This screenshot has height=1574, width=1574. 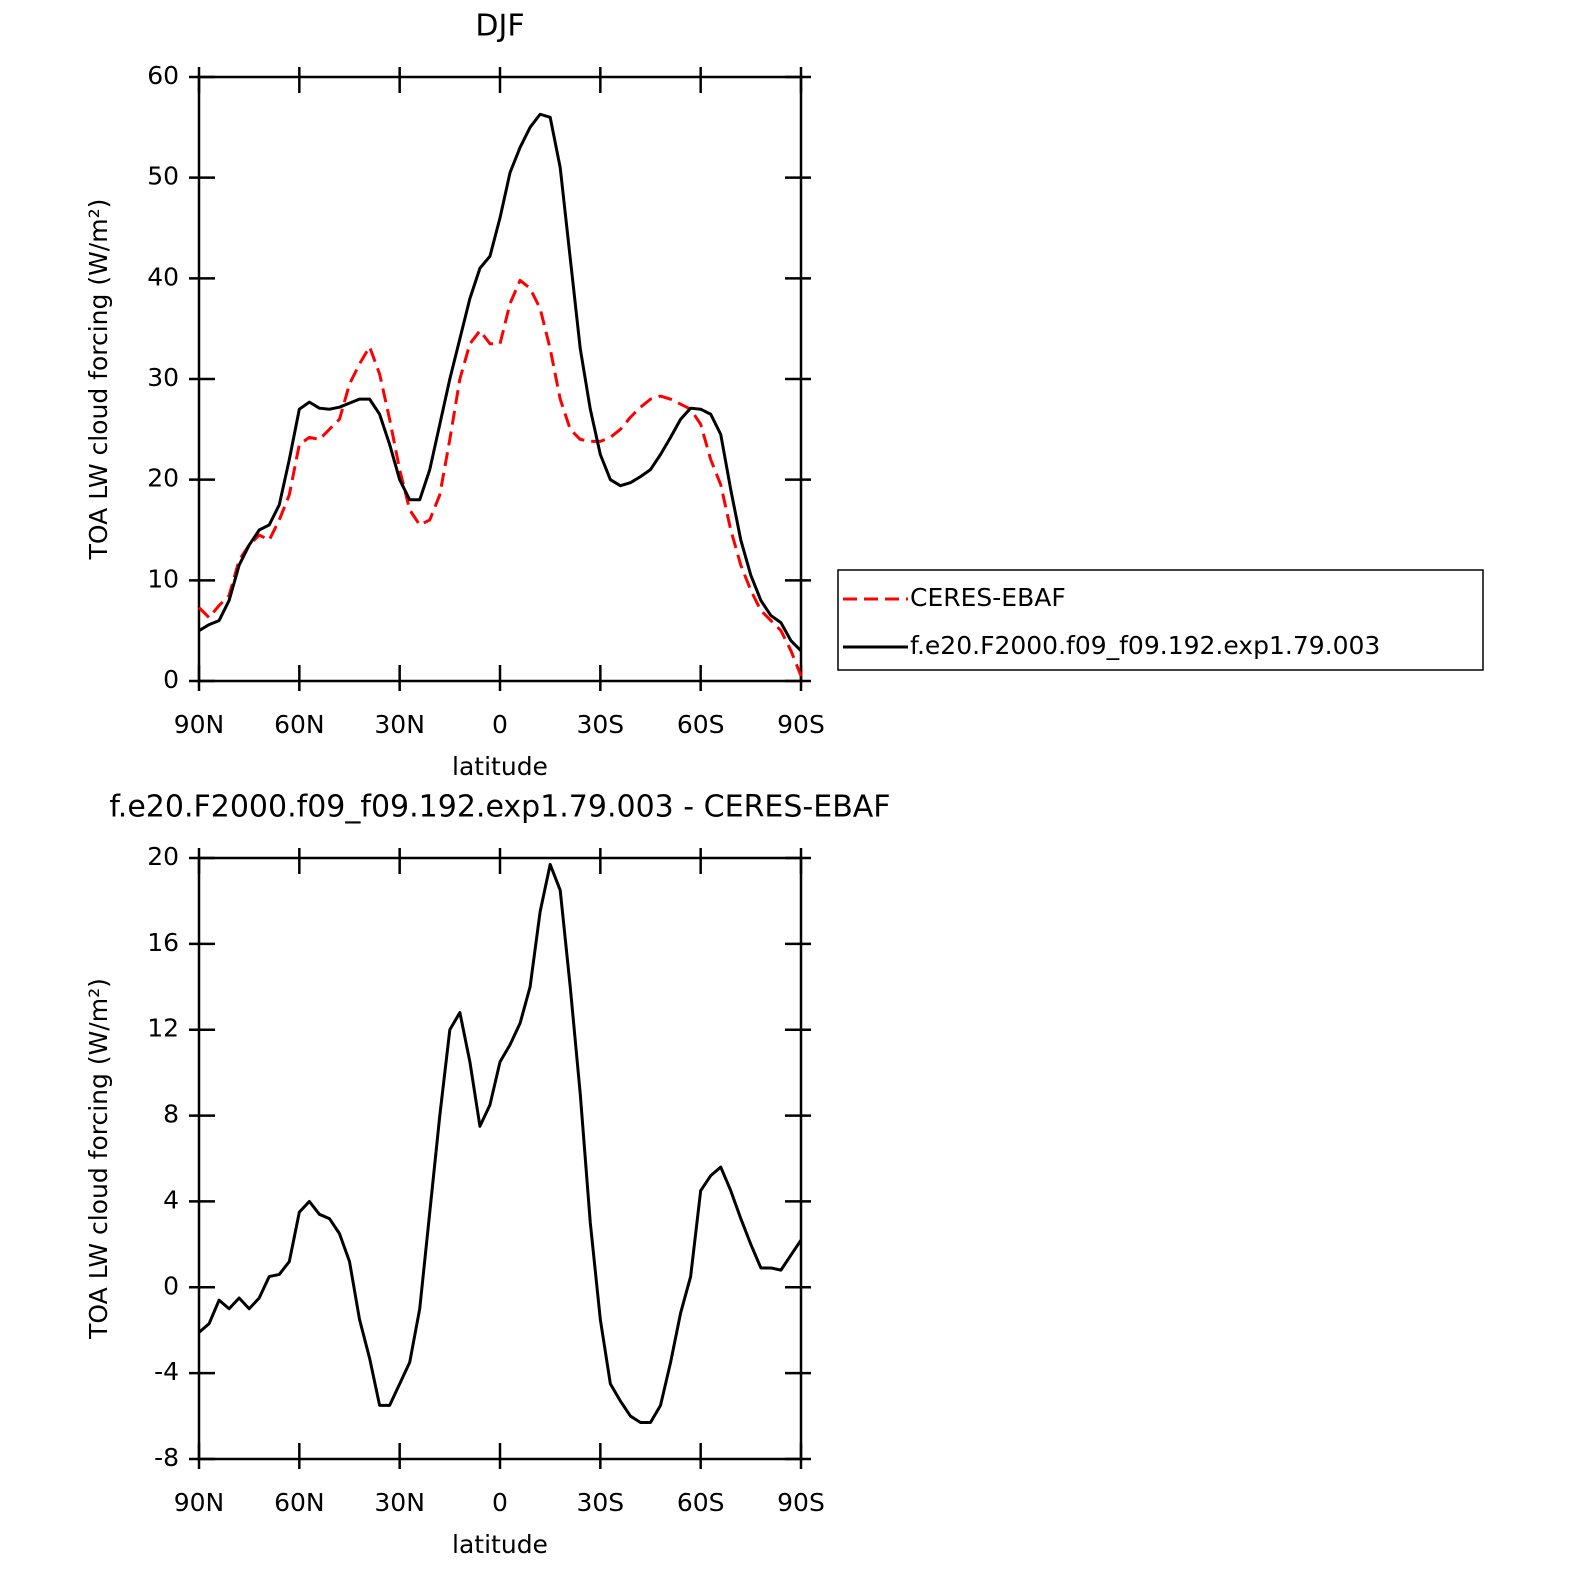 I want to click on y-tick-label: 60, so click(x=163, y=75).